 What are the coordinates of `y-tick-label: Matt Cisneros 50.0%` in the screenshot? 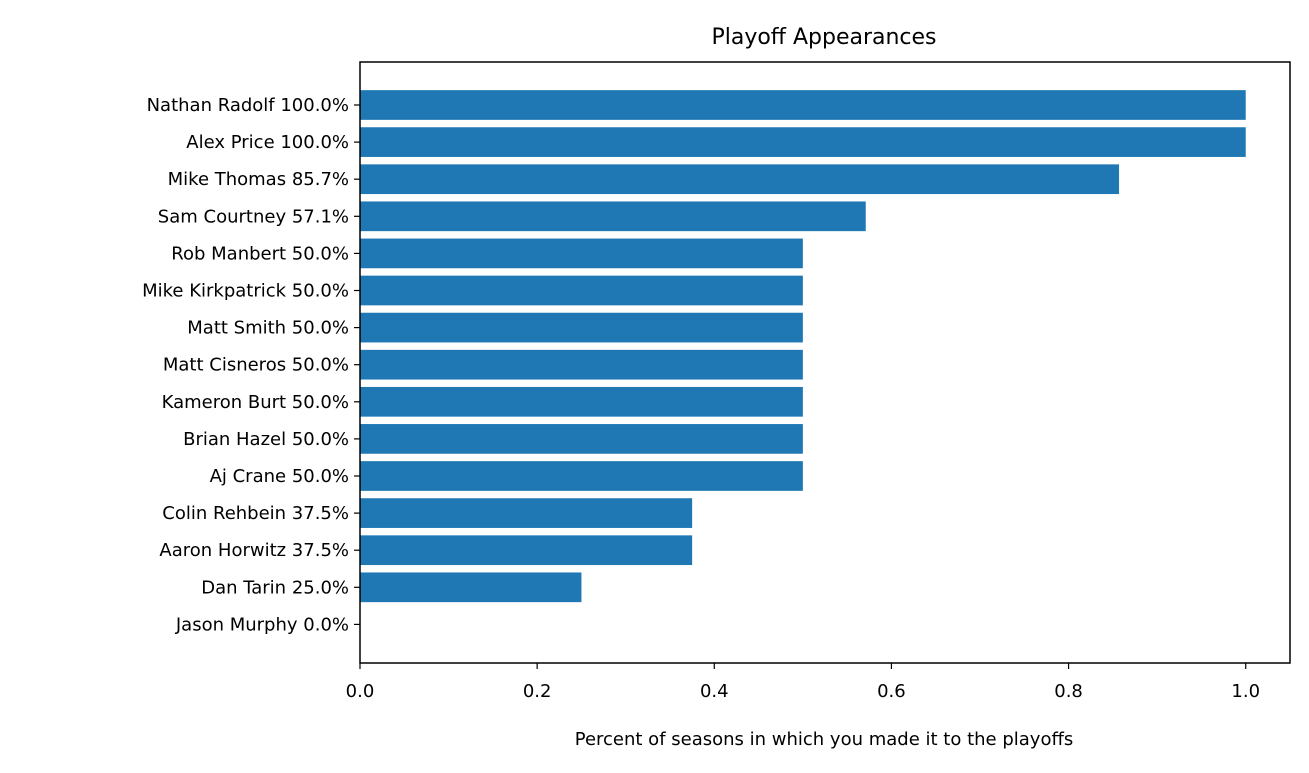 It's located at (256, 365).